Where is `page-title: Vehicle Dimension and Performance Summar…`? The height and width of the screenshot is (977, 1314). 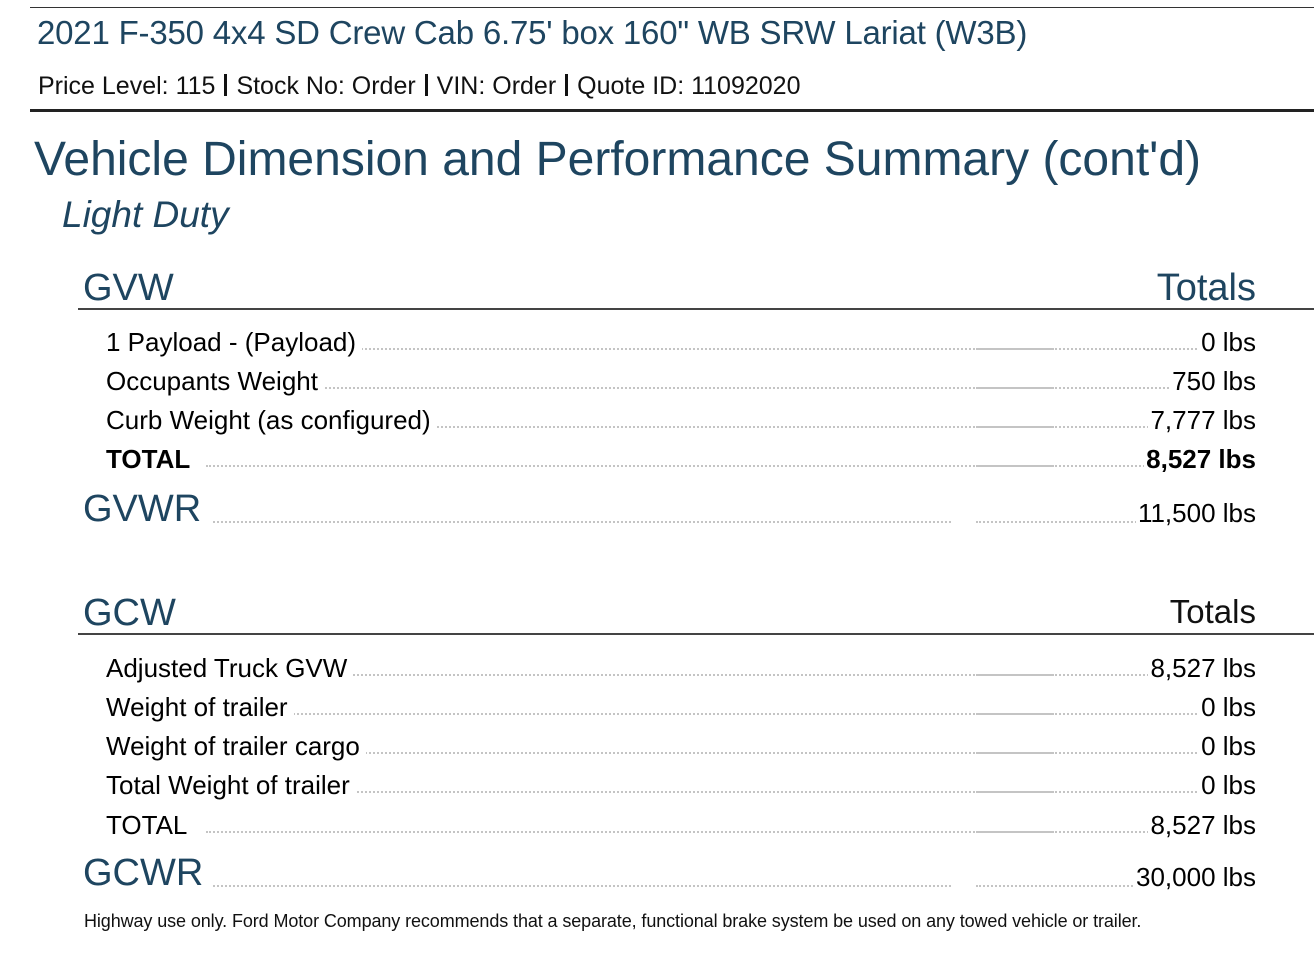 page-title: Vehicle Dimension and Performance Summar… is located at coordinates (617, 159).